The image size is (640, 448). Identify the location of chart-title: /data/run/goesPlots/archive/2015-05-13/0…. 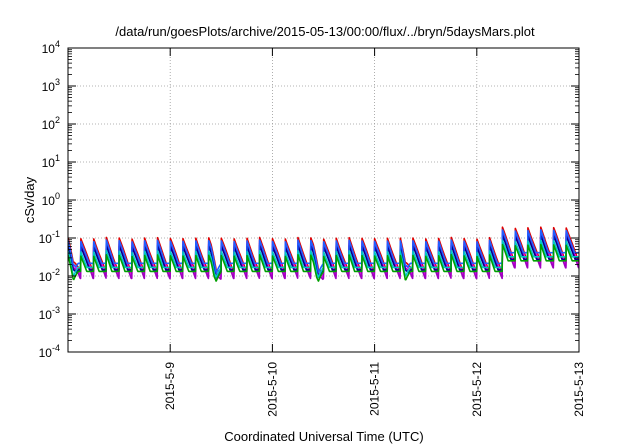
(325, 31).